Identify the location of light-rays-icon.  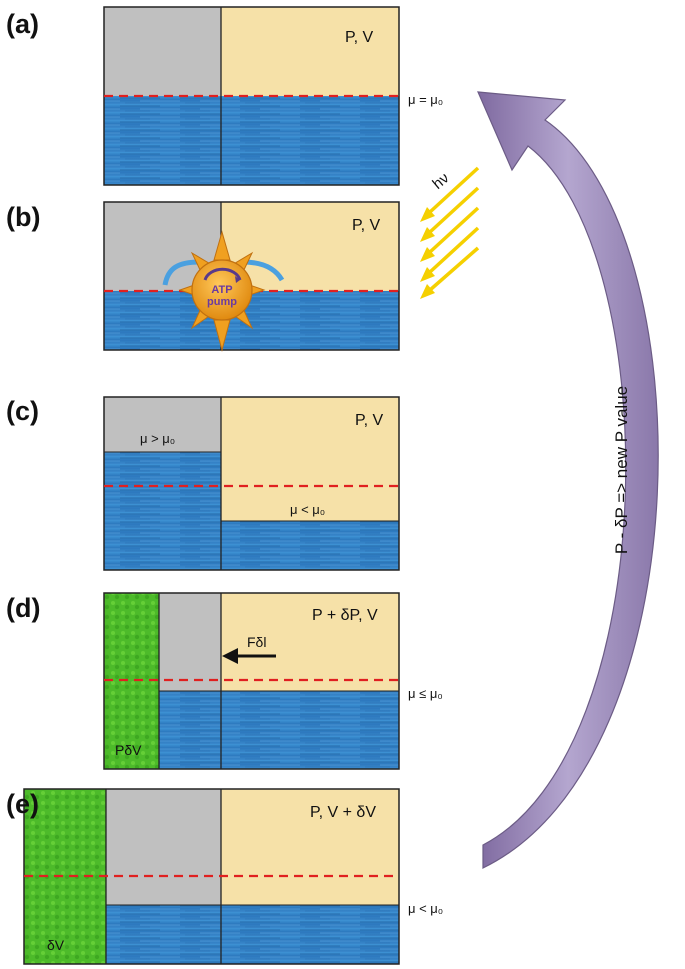
(450, 232).